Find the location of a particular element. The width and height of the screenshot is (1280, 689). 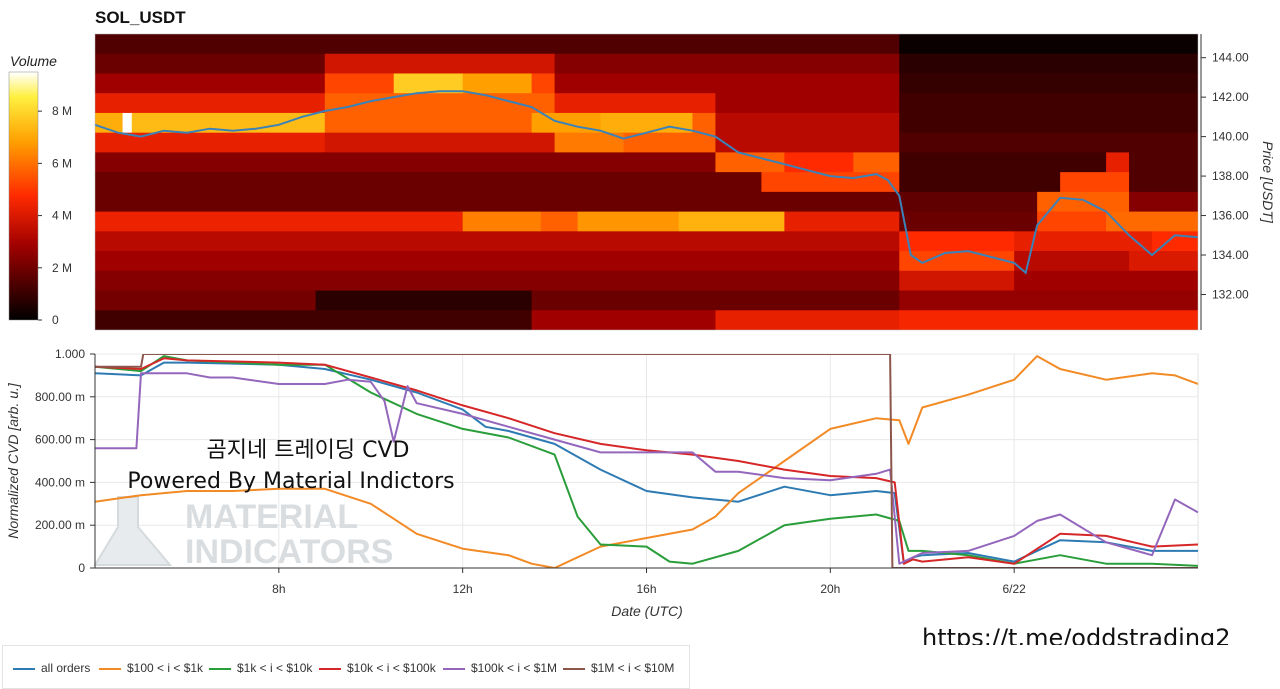

flask-icon is located at coordinates (133, 531).